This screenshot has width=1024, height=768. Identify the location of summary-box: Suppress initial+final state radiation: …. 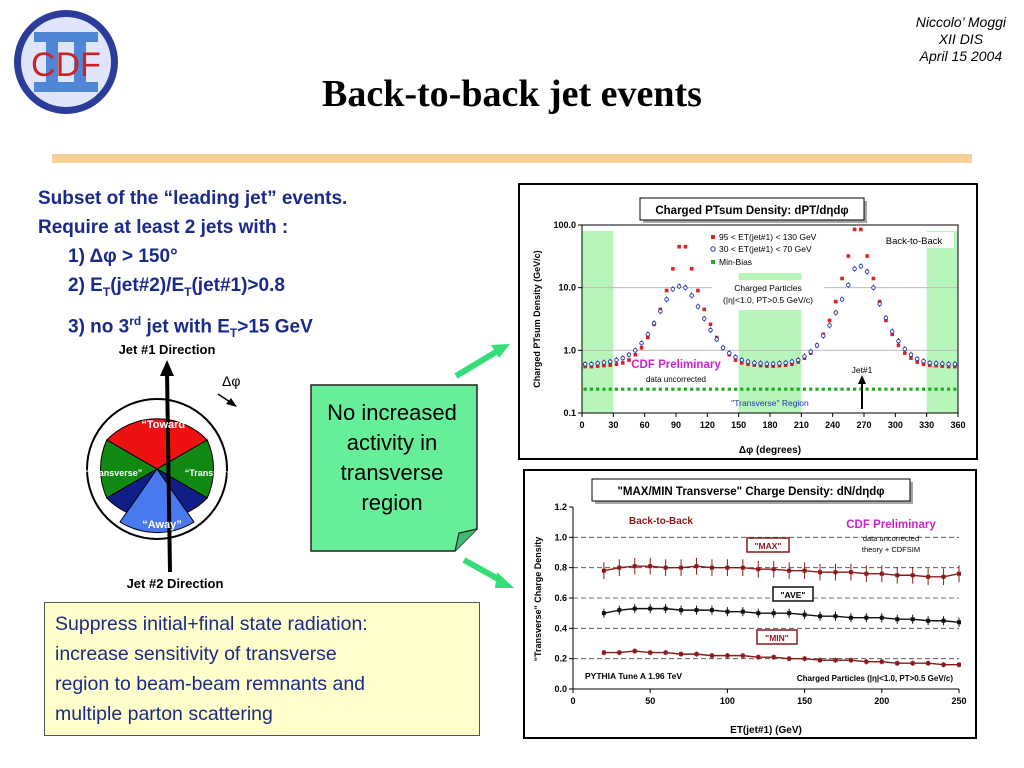
(262, 669).